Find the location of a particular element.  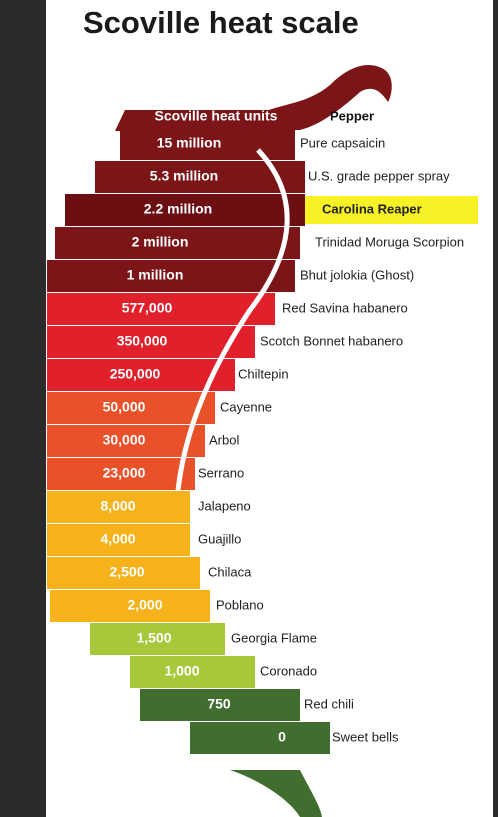

pepper-name: Poblano is located at coordinates (240, 604).